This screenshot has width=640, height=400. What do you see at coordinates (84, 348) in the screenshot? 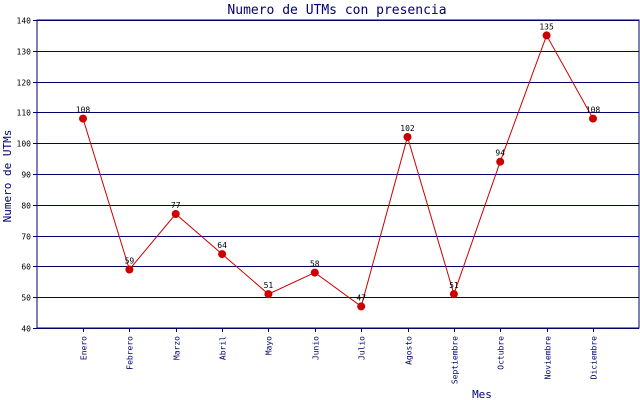
I see `x-tick-label: Enero` at bounding box center [84, 348].